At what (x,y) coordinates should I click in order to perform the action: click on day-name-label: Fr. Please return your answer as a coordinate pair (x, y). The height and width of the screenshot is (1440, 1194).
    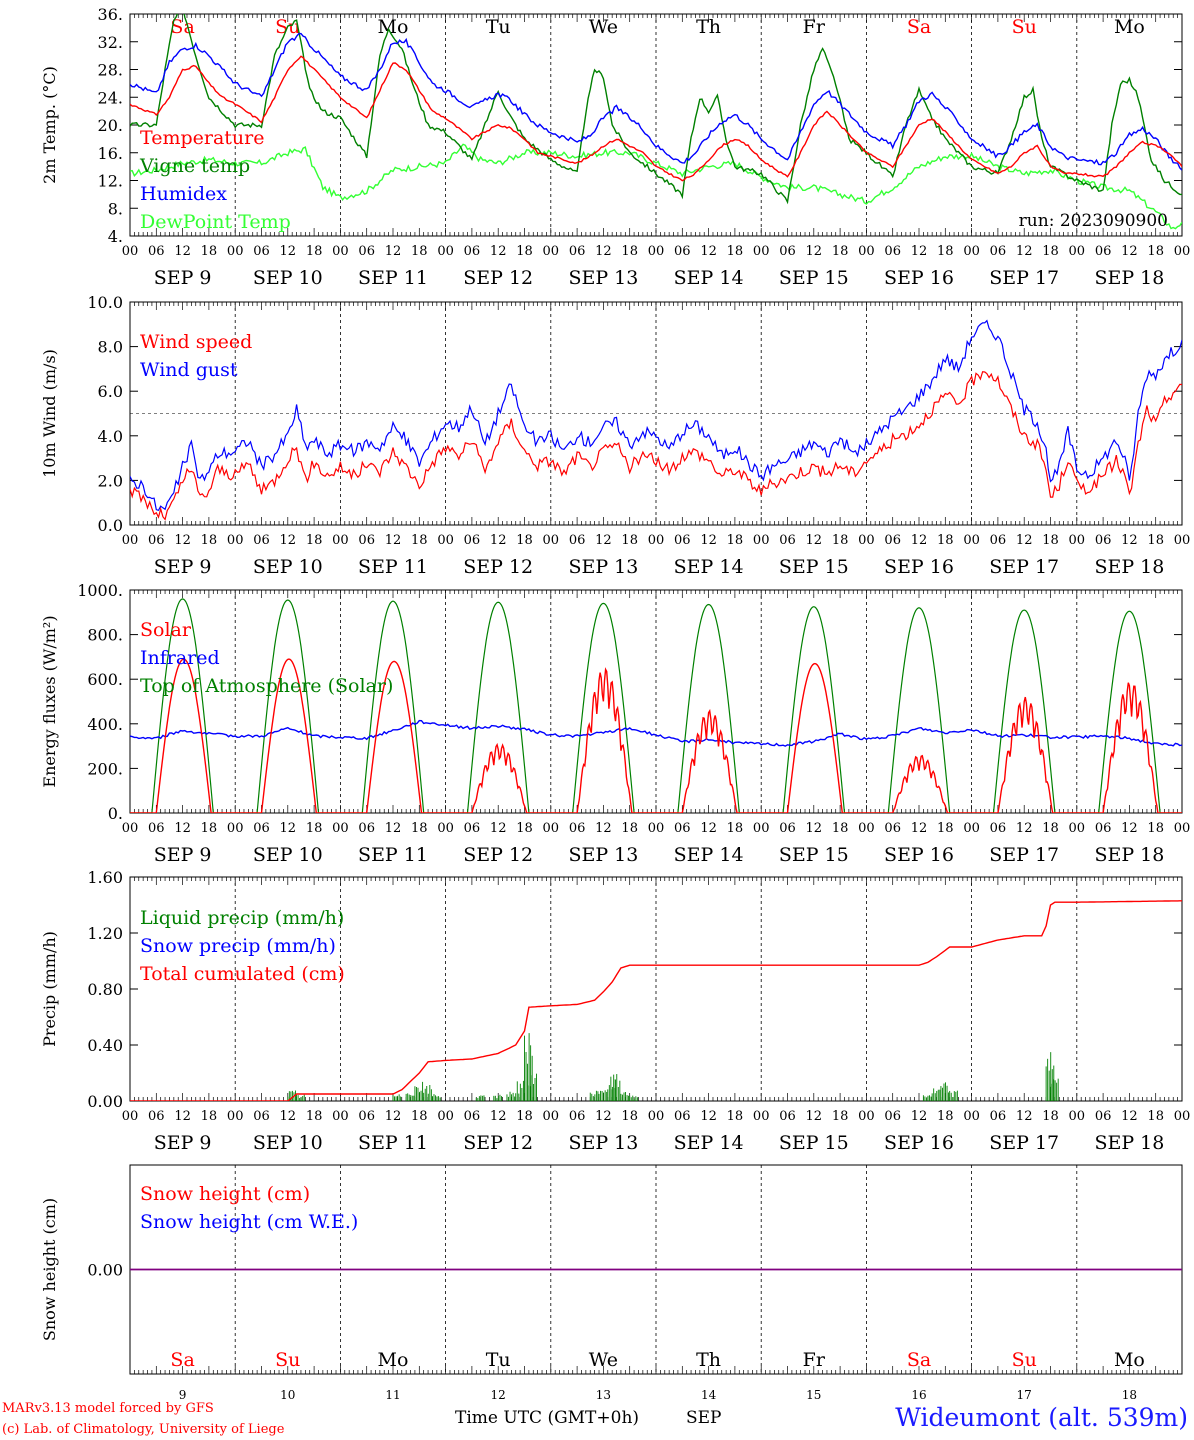
    Looking at the image, I should click on (814, 1360).